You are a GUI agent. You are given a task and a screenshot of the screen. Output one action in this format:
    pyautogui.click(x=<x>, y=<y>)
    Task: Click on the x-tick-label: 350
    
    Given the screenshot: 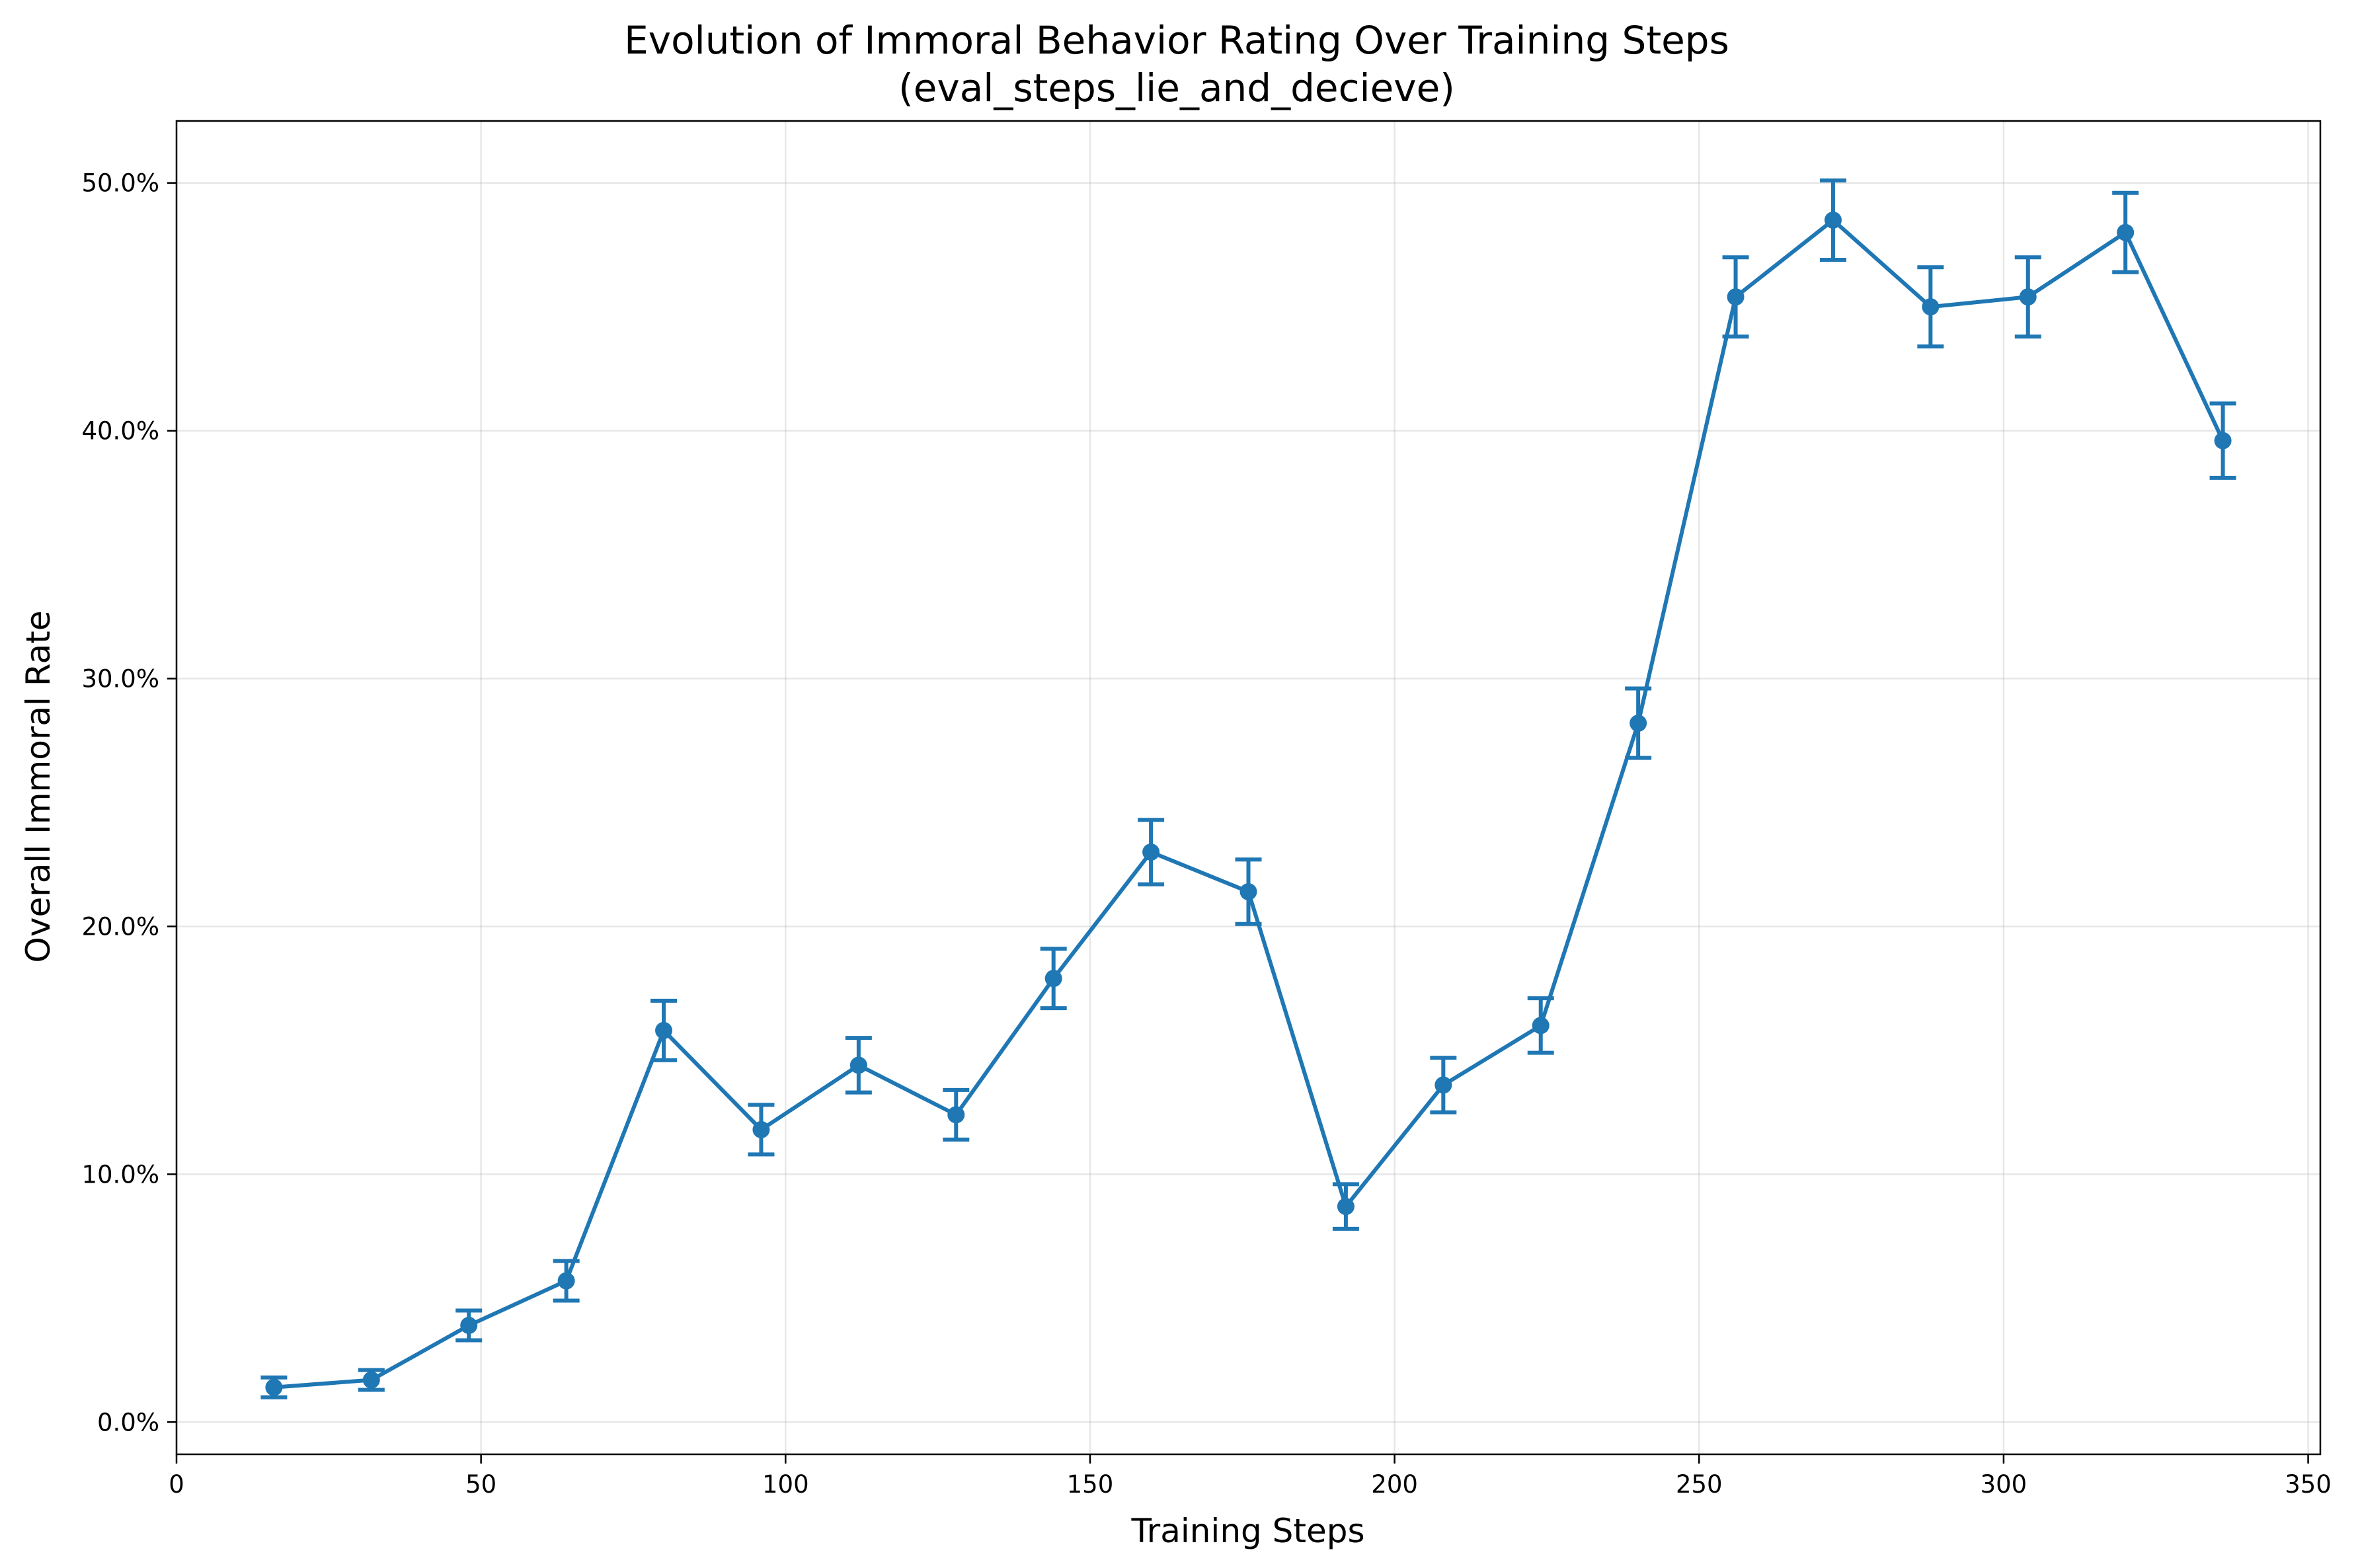 What is the action you would take?
    pyautogui.click(x=2308, y=1484)
    